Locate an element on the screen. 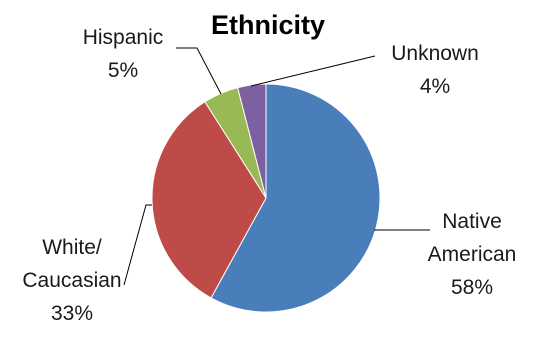 This screenshot has height=339, width=536. slice-label-2: Hispanic 5% is located at coordinates (123, 54).